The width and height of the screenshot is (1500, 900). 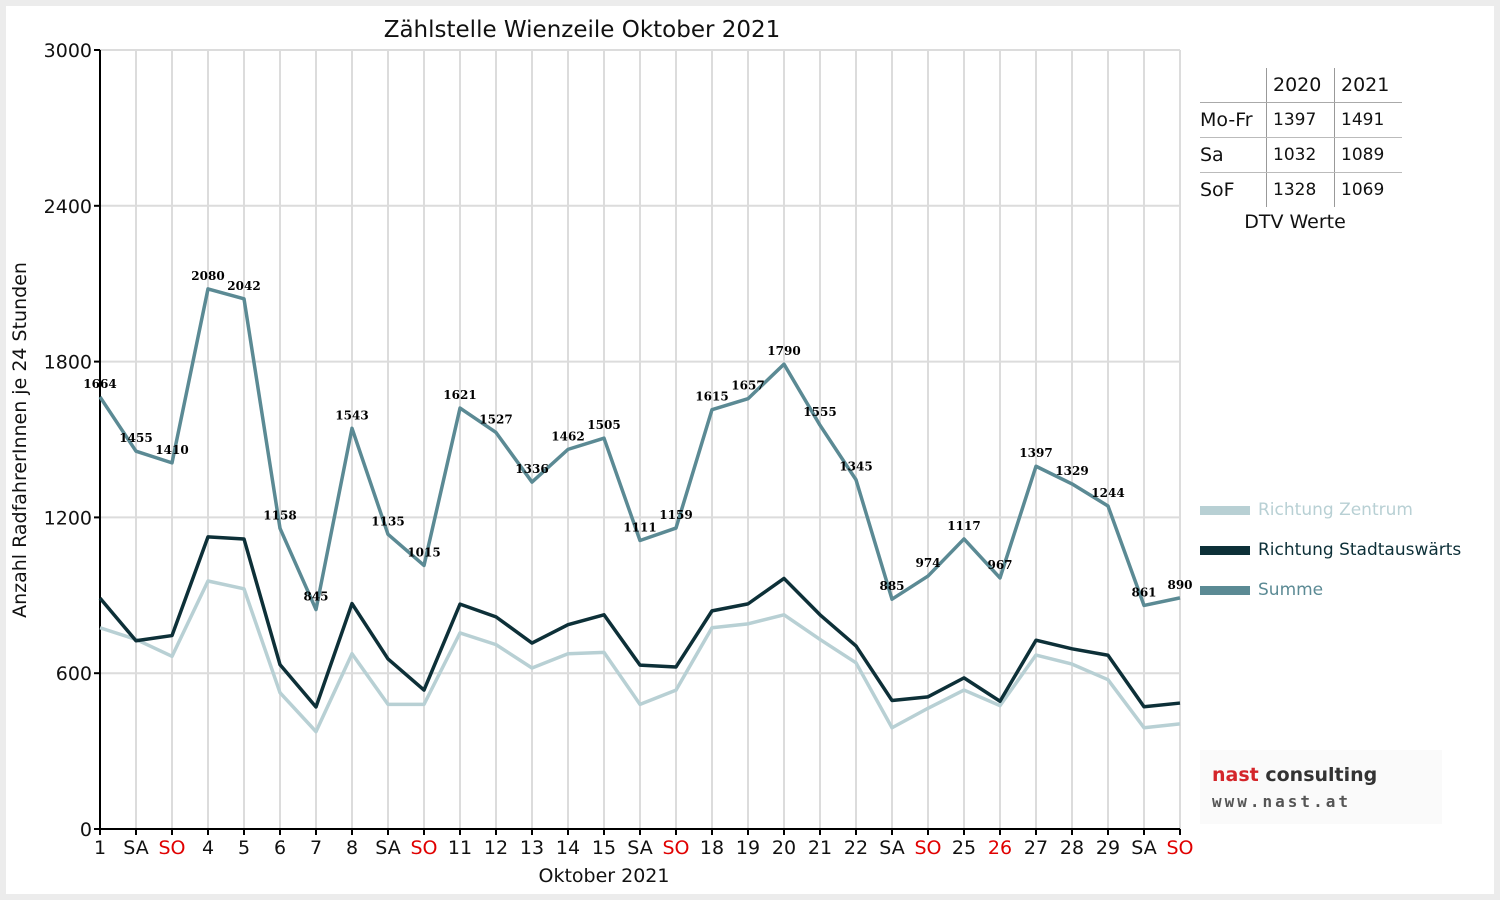 What do you see at coordinates (1225, 550) in the screenshot?
I see `legend-swatch-stadtauswaerts` at bounding box center [1225, 550].